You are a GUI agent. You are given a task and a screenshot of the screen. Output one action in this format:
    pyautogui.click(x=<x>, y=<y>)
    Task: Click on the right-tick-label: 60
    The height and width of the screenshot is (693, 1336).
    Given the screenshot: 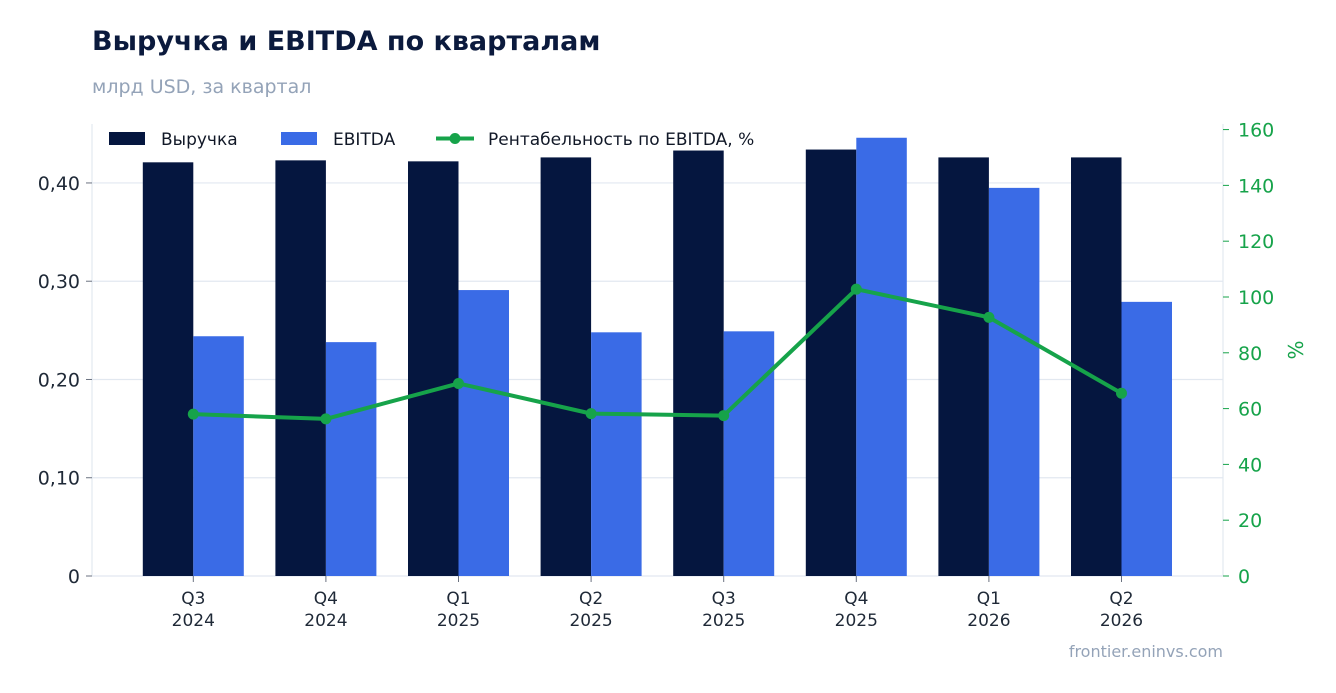 What is the action you would take?
    pyautogui.click(x=1250, y=410)
    